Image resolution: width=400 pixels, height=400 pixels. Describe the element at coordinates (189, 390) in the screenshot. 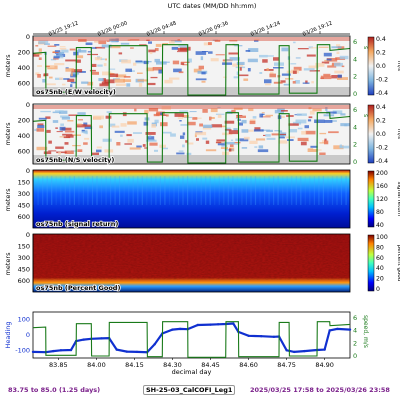

I see `footer-cruise-name: SH-25-03_CalCOFI_Leg1` at that location.